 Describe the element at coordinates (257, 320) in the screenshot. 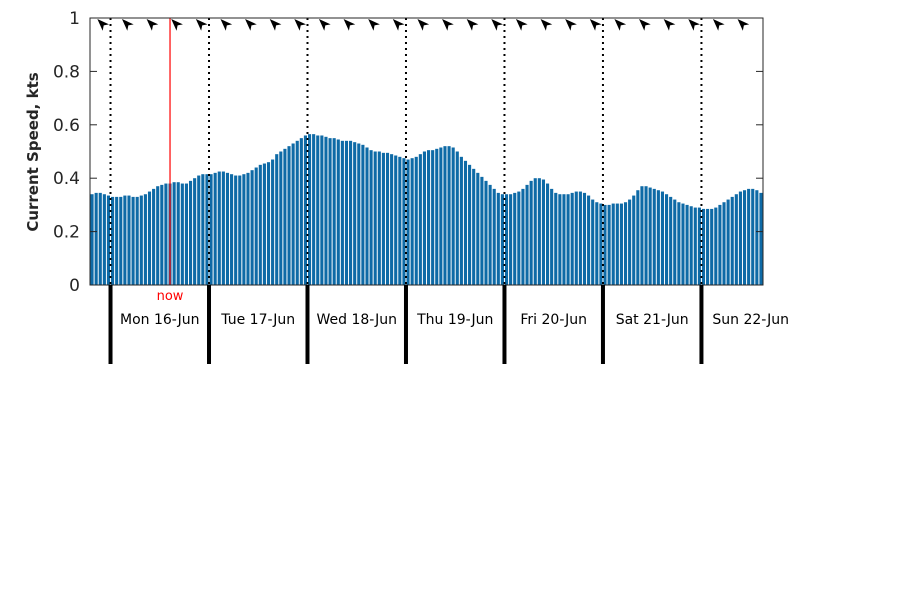

I see `day-label: Tue 17-Jun` at that location.